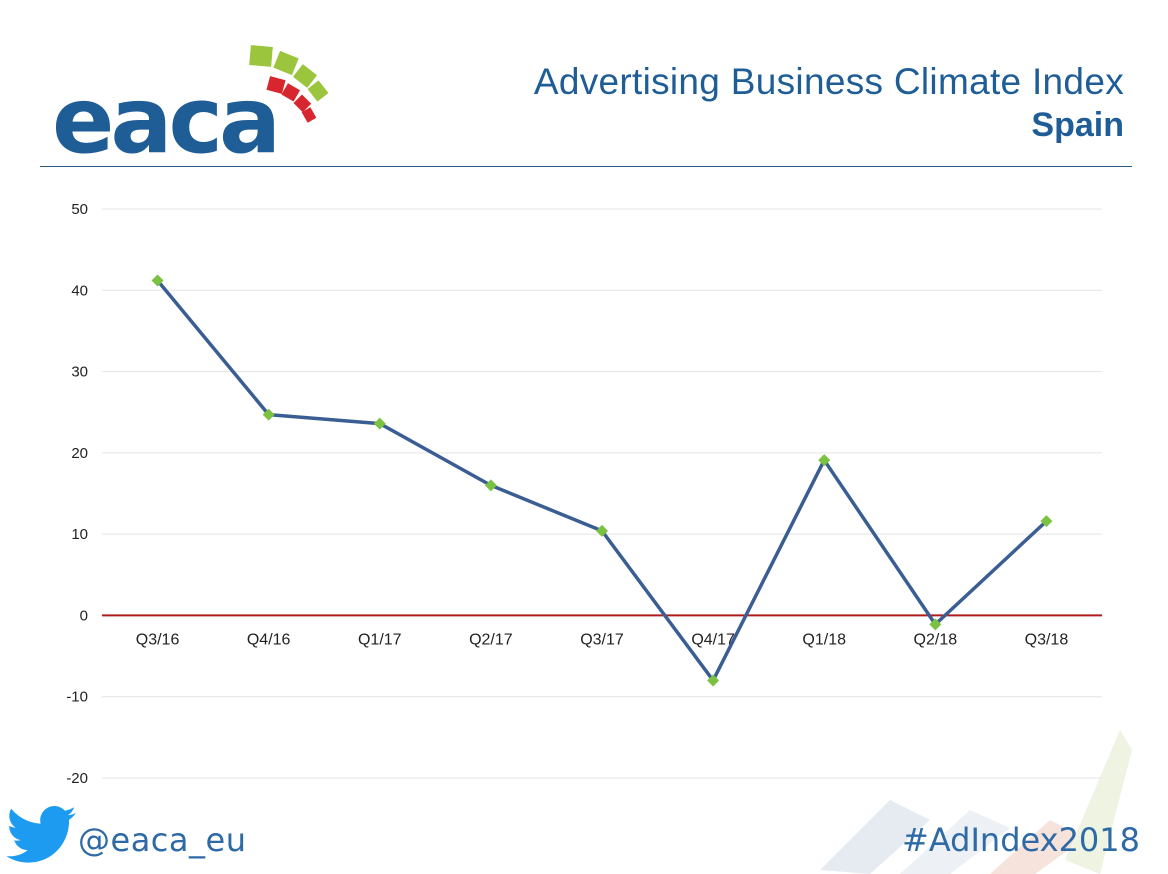 The width and height of the screenshot is (1168, 874). Describe the element at coordinates (586, 166) in the screenshot. I see `header-divider` at that location.